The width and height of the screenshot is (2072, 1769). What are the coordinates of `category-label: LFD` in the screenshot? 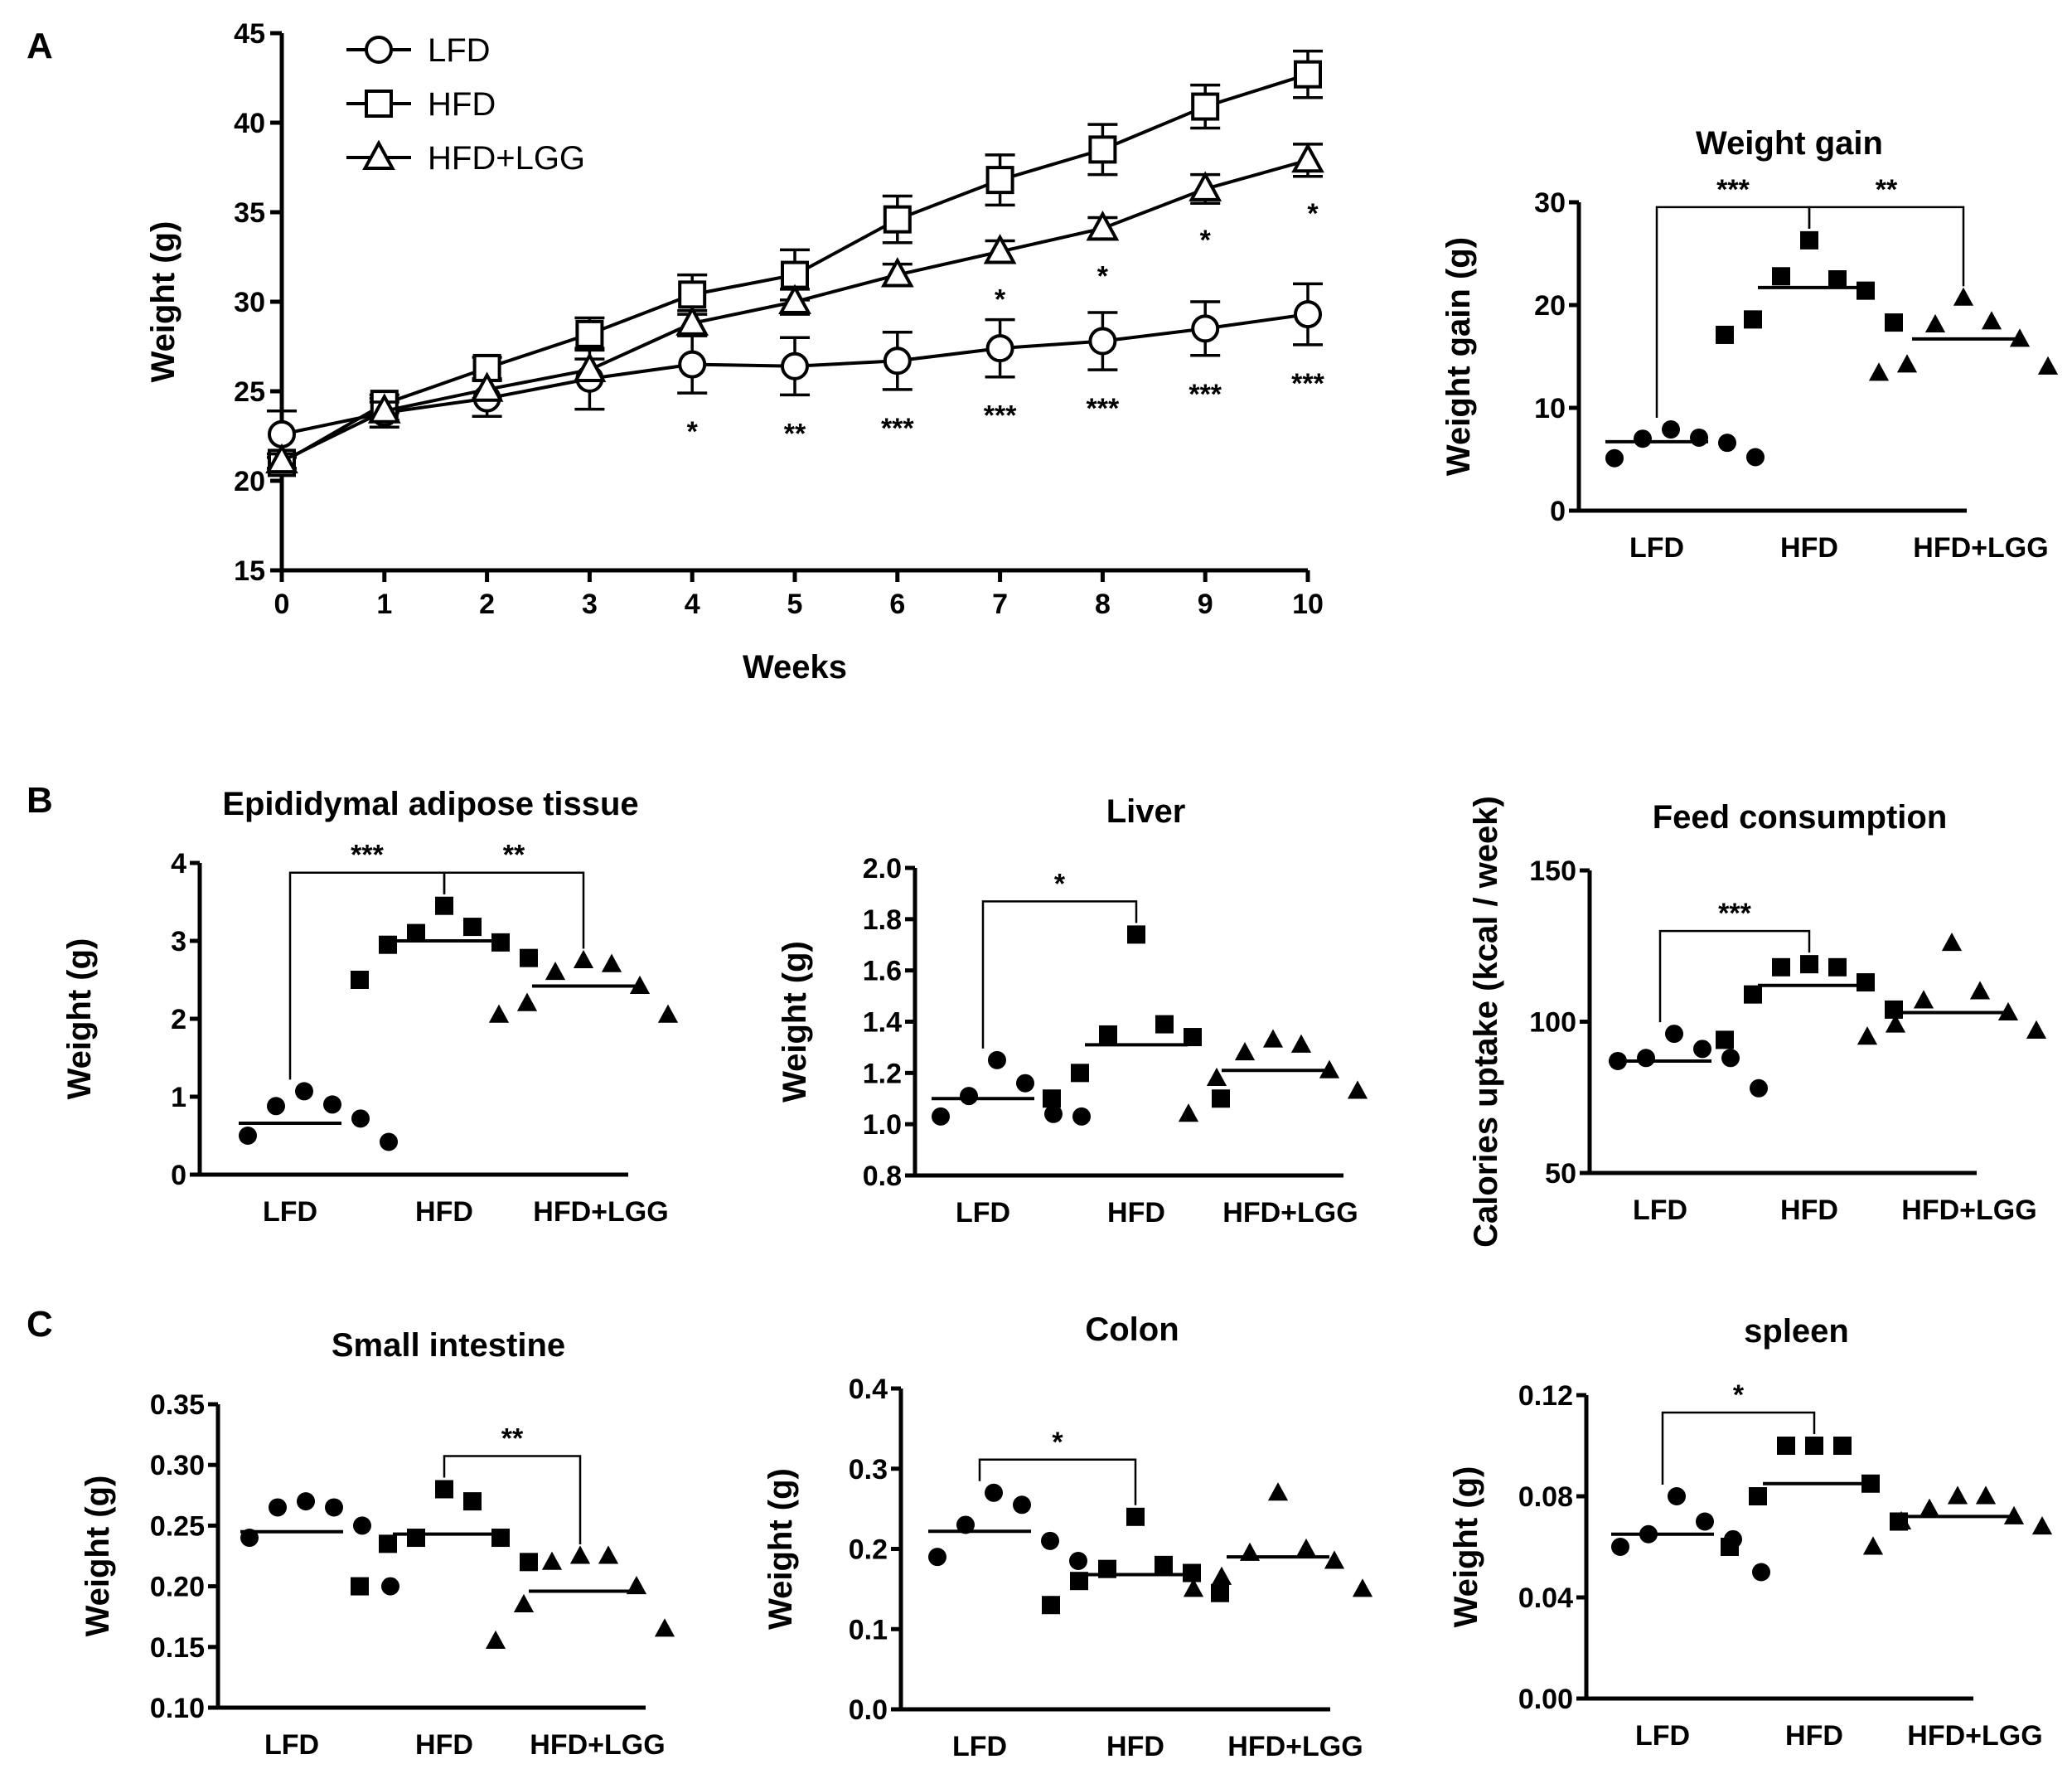 It's located at (1662, 1736).